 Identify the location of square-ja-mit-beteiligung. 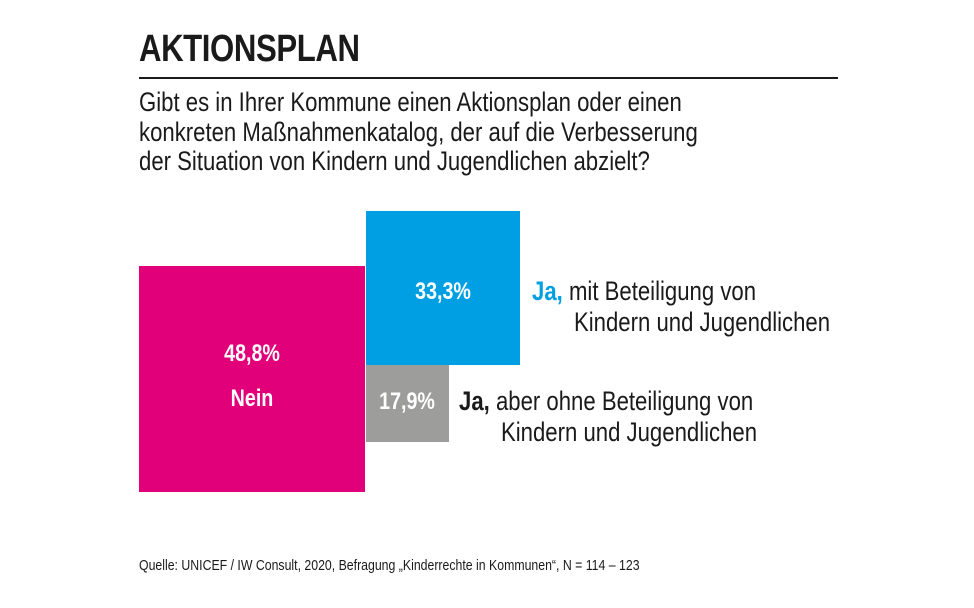
(443, 288).